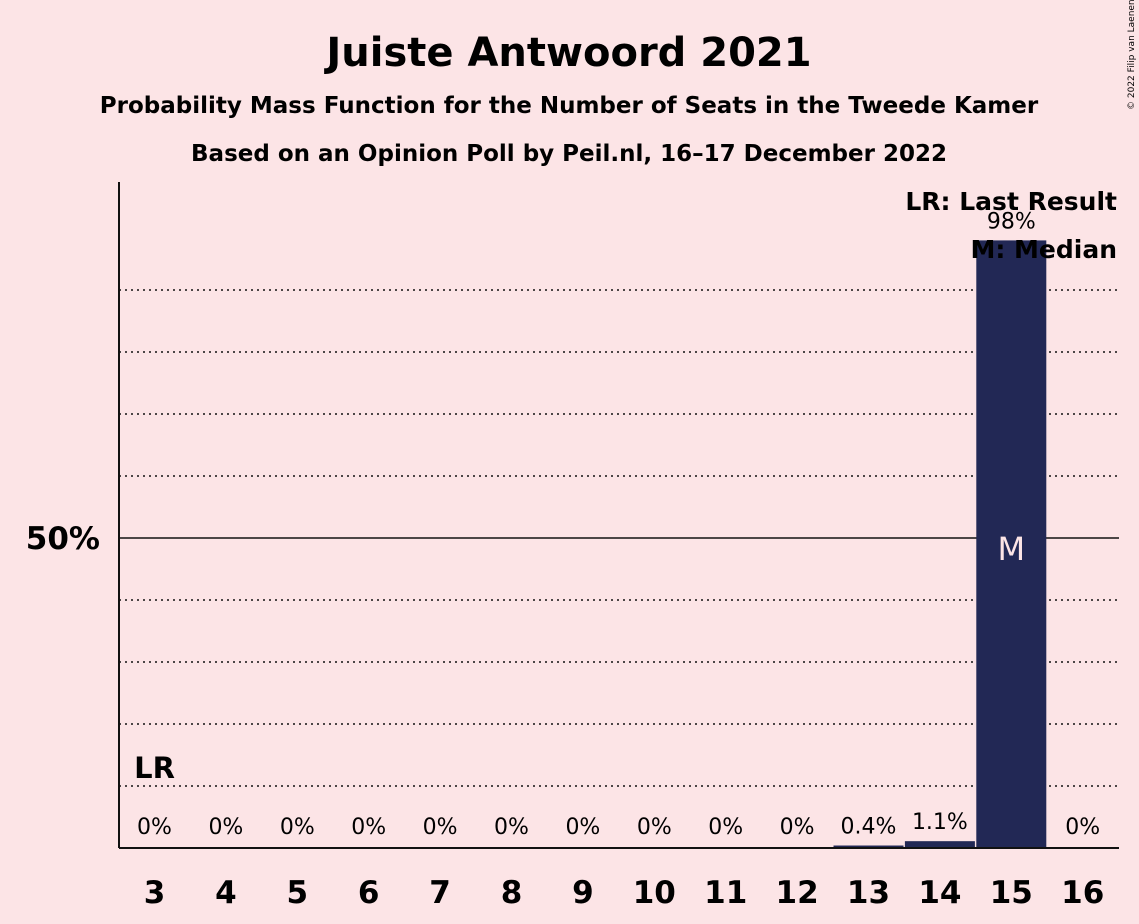  I want to click on value-label-3: 0%, so click(154, 827).